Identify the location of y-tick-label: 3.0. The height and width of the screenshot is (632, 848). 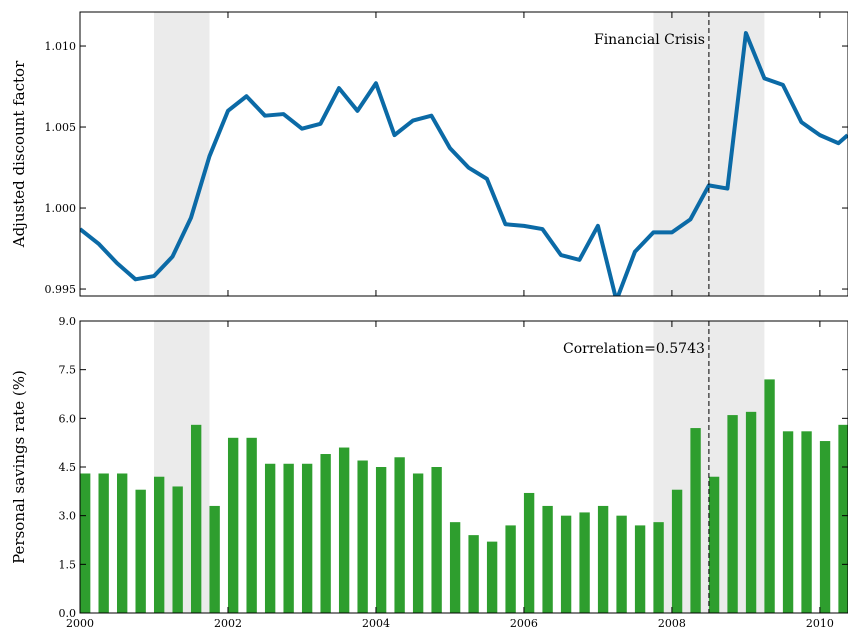
(68, 516).